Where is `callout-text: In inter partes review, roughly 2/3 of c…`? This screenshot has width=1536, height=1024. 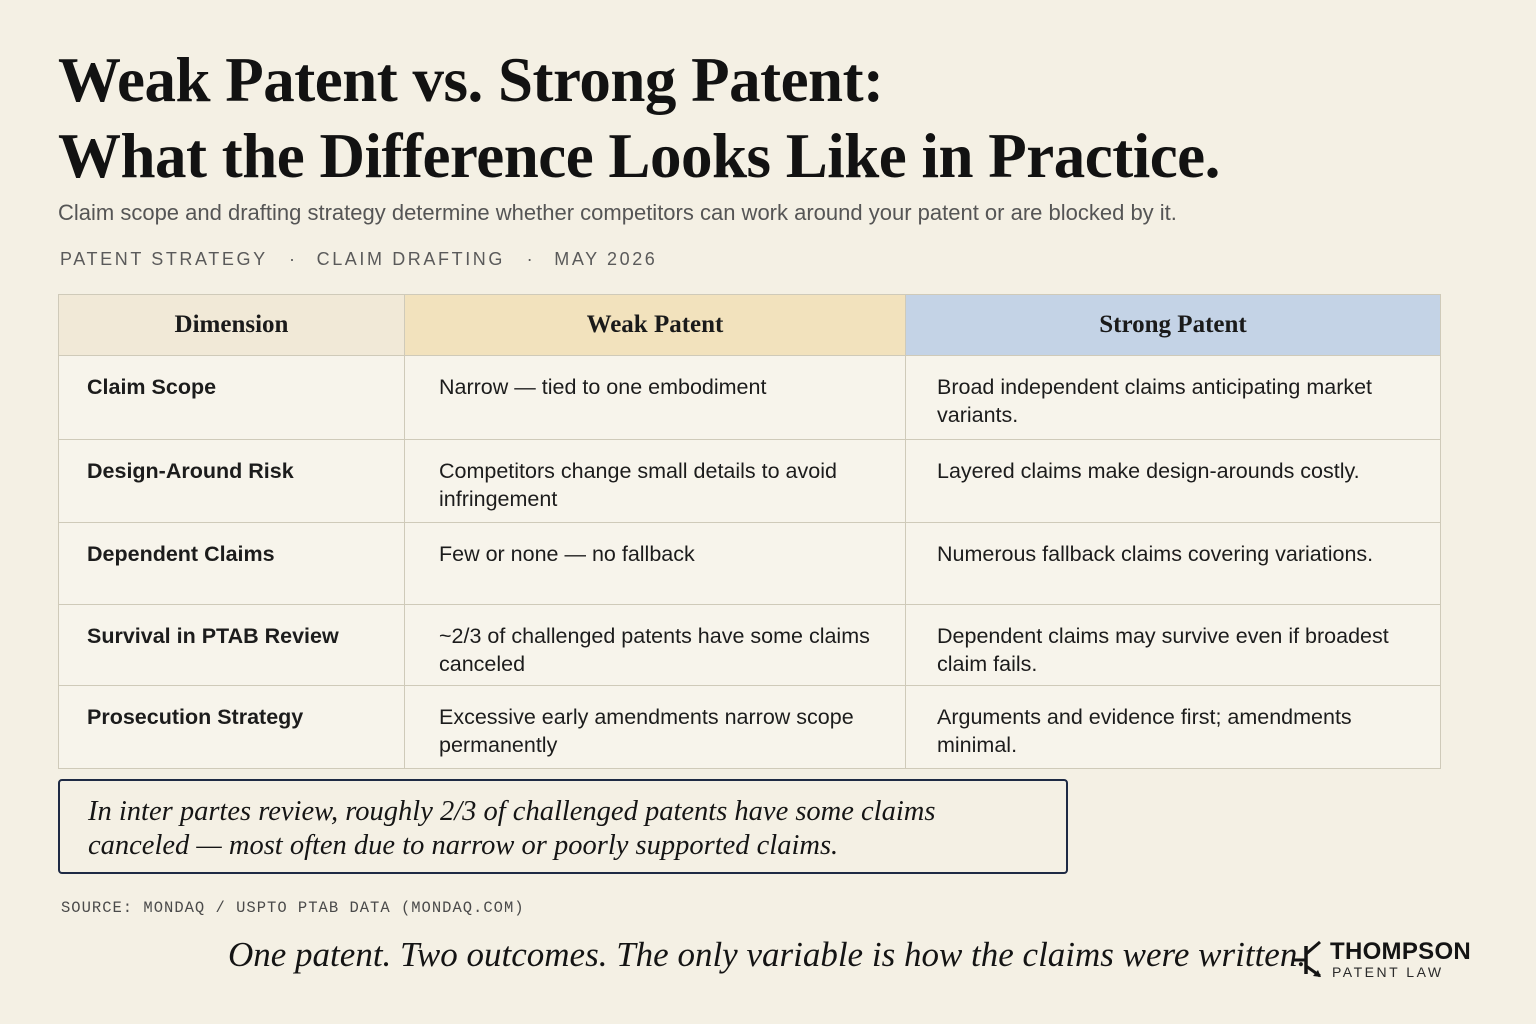 callout-text: In inter partes review, roughly 2/3 of c… is located at coordinates (512, 828).